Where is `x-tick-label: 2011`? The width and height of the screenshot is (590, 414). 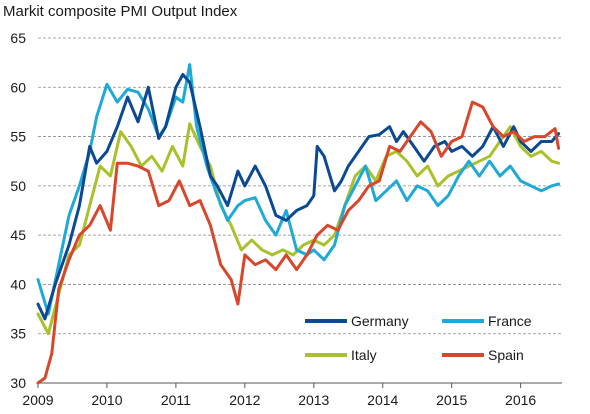 x-tick-label: 2011 is located at coordinates (176, 400).